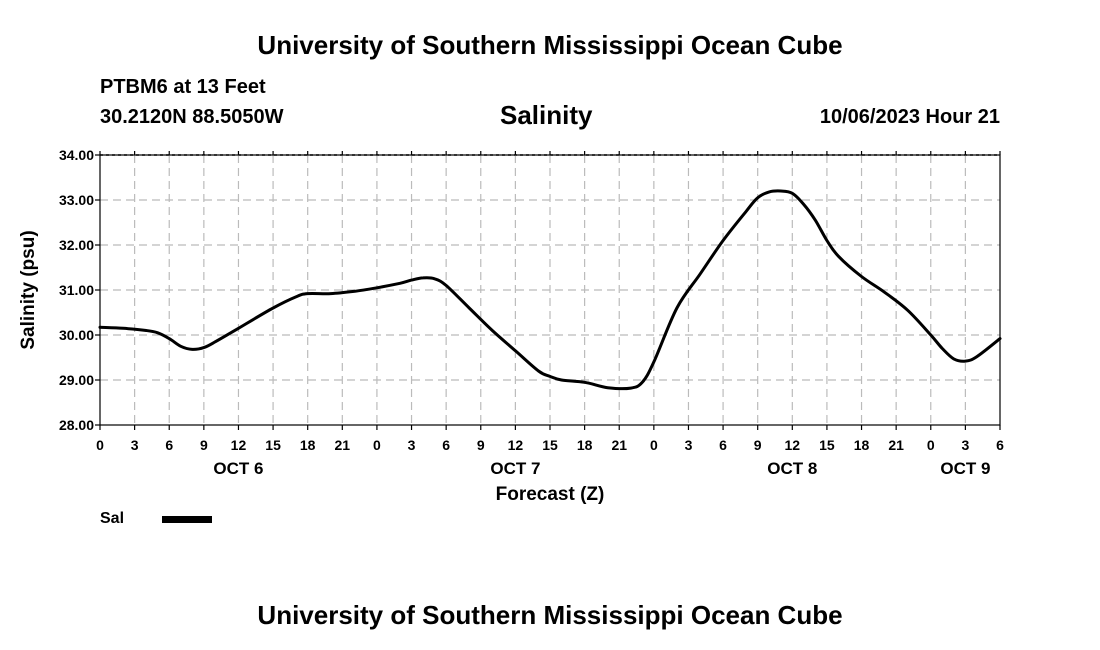 Image resolution: width=1100 pixels, height=650 pixels. What do you see at coordinates (601, 468) in the screenshot?
I see `day-labels: OCT 6 OCT 7 OCT 8 OCT 9` at bounding box center [601, 468].